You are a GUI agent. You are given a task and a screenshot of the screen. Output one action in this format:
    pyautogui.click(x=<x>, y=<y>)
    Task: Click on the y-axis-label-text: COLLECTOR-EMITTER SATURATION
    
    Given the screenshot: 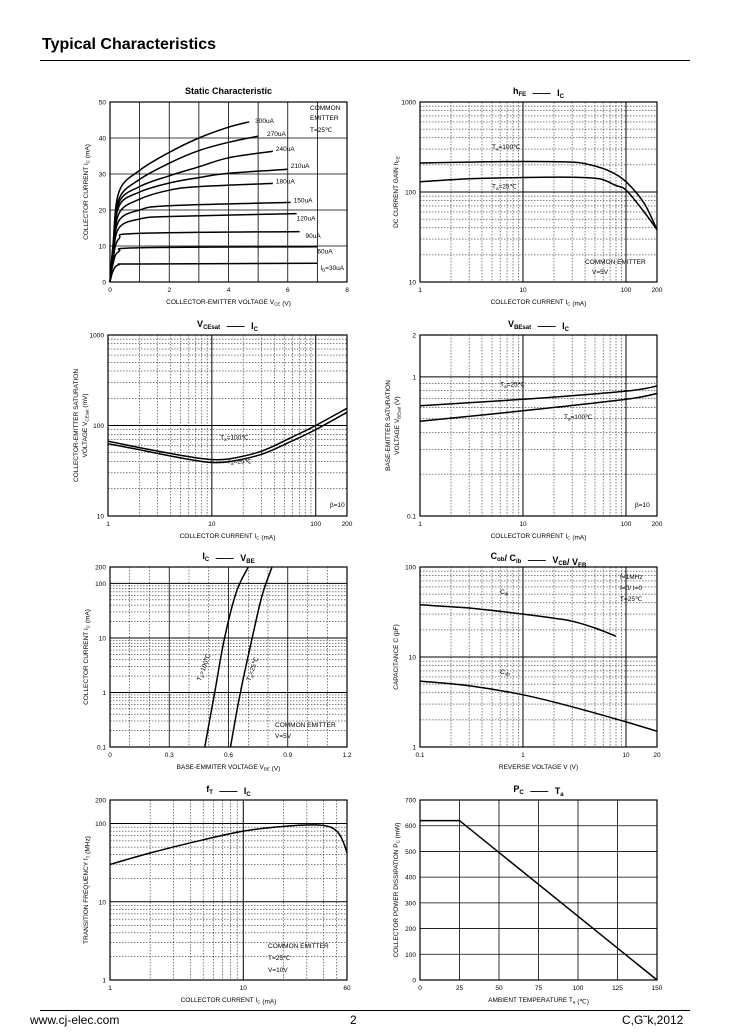 What is the action you would take?
    pyautogui.click(x=76, y=425)
    